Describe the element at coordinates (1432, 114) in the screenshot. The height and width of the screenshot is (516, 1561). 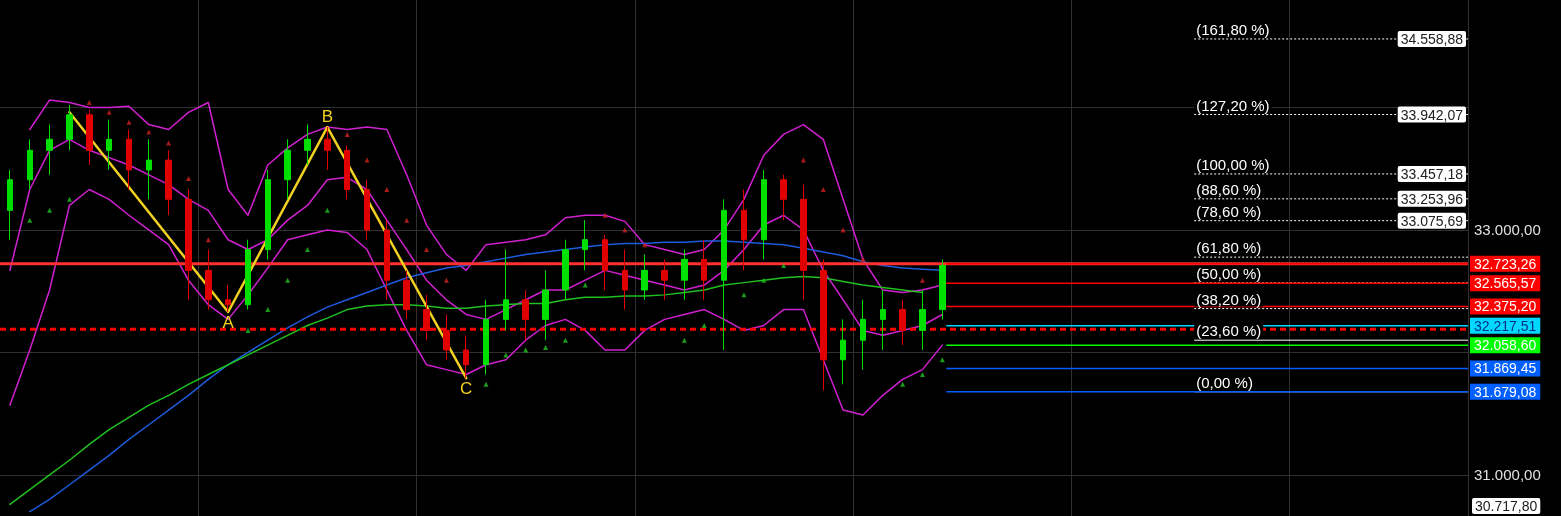
I see `ref-line-label: 33.942,07` at that location.